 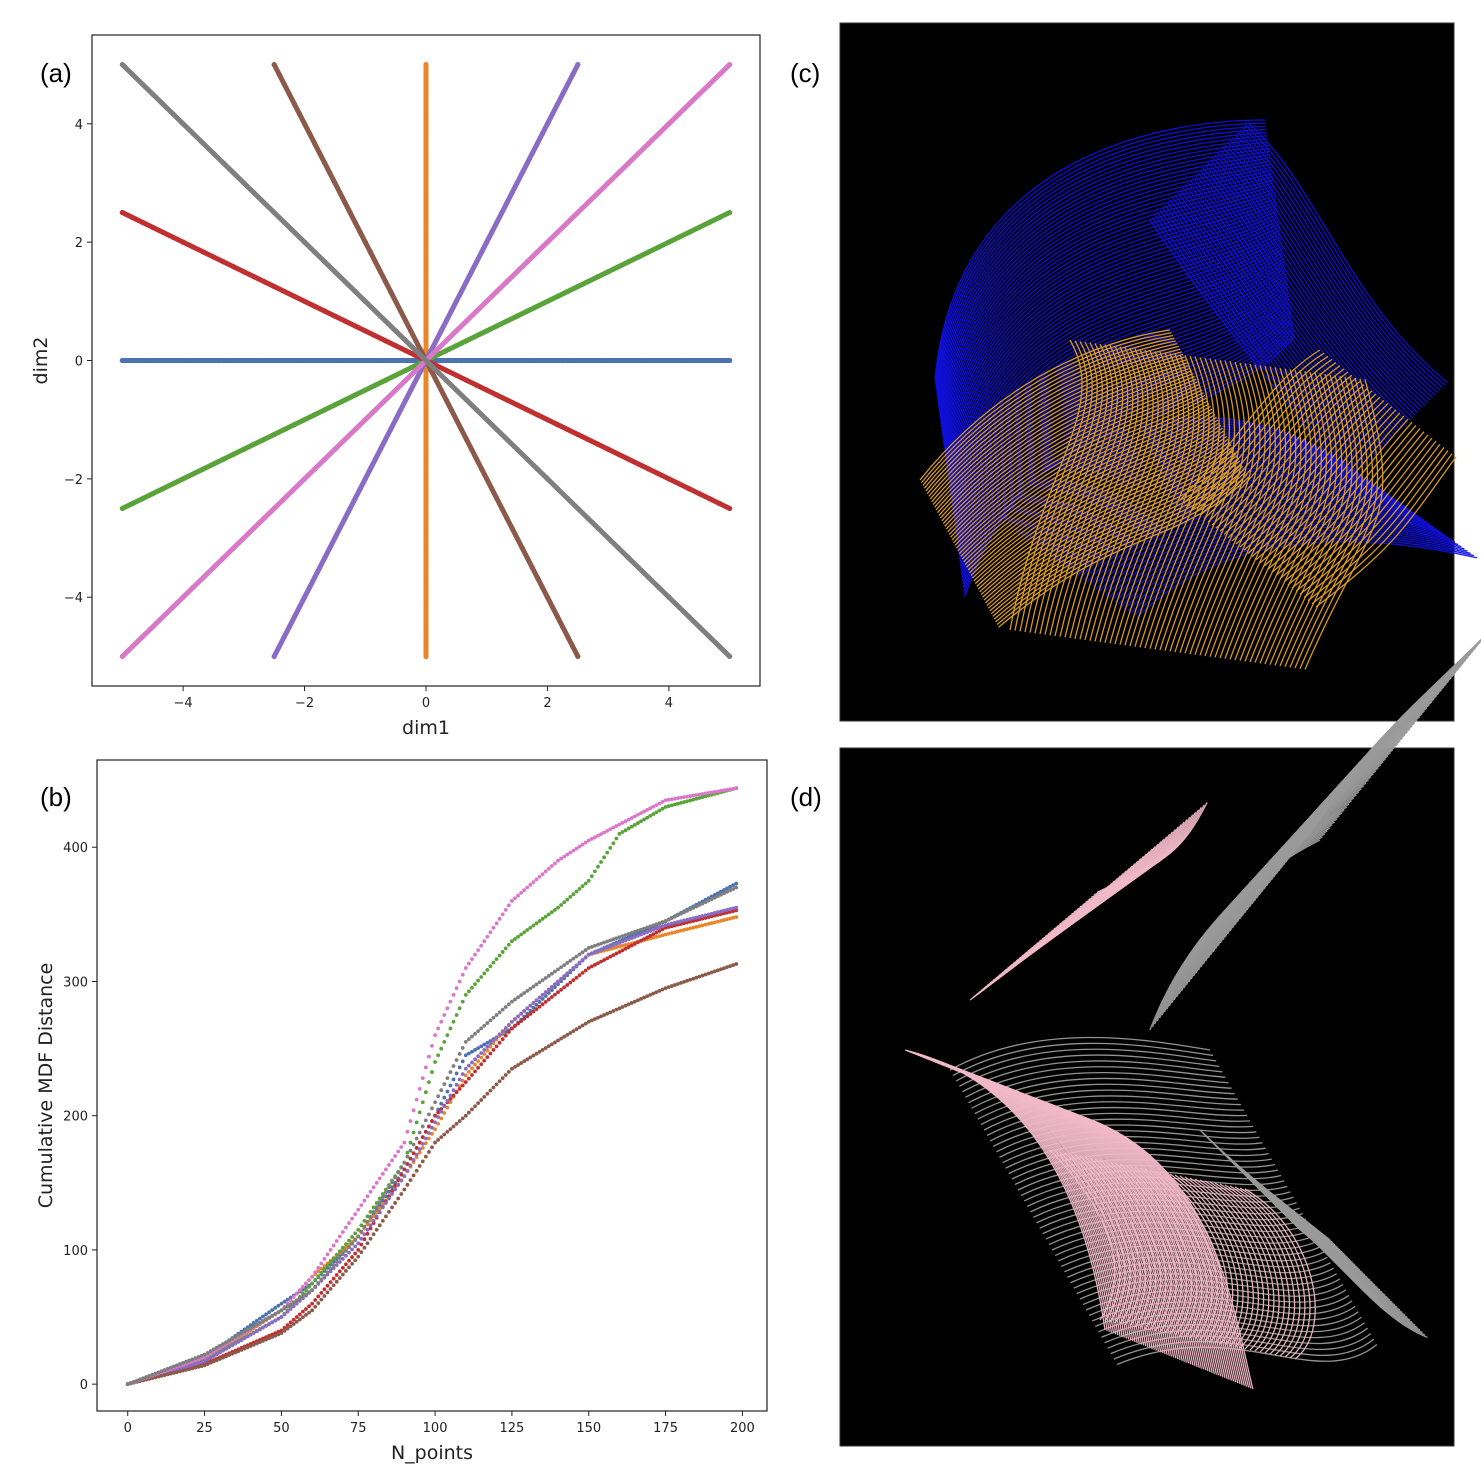 I want to click on y-tick-label: 2, so click(x=79, y=243).